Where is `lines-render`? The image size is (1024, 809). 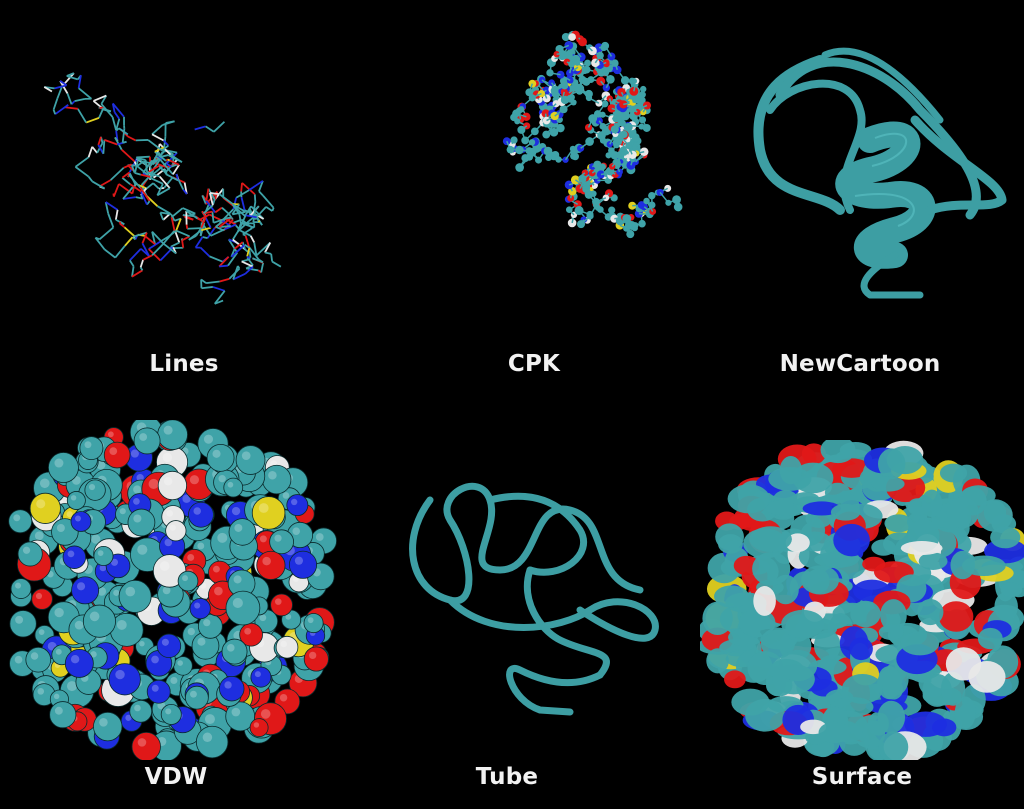
lines-render is located at coordinates (162, 188).